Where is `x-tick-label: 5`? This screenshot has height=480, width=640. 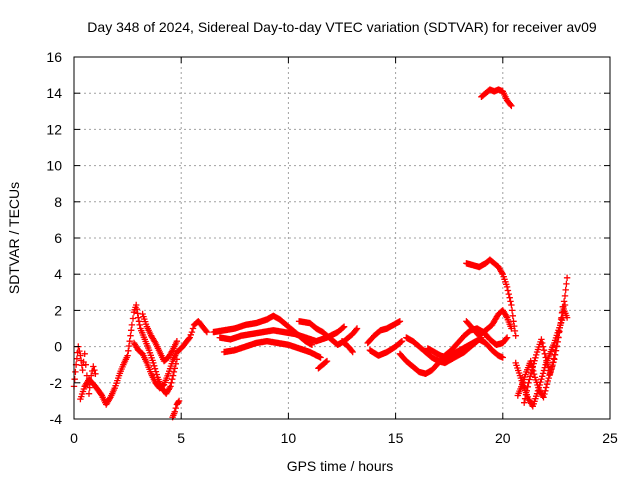 x-tick-label: 5 is located at coordinates (181, 438).